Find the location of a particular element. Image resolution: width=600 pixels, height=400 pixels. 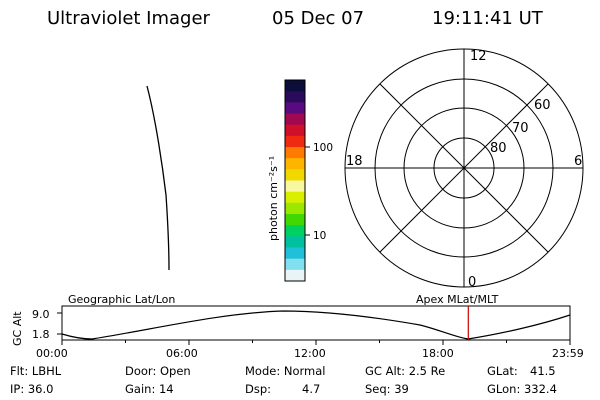

mlat-label-60: 60 is located at coordinates (542, 105).